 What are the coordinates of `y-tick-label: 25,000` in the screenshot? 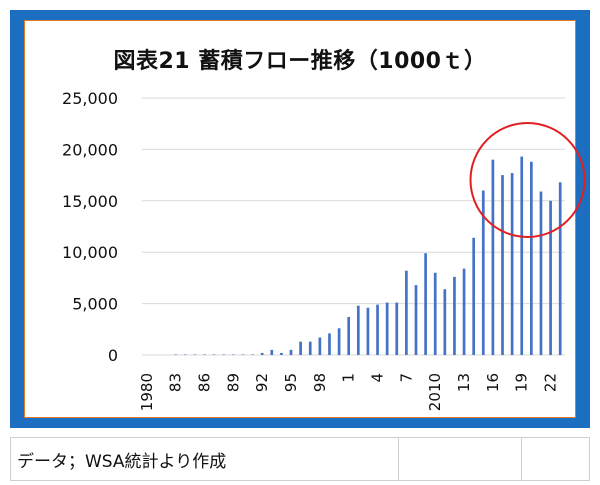 It's located at (90, 98).